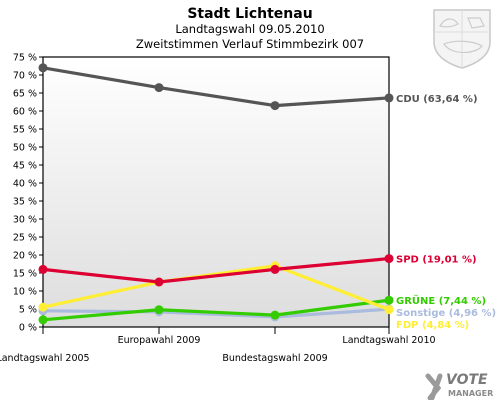  Describe the element at coordinates (274, 358) in the screenshot. I see `x-tick-label: Bundestagswahl 2009` at that location.